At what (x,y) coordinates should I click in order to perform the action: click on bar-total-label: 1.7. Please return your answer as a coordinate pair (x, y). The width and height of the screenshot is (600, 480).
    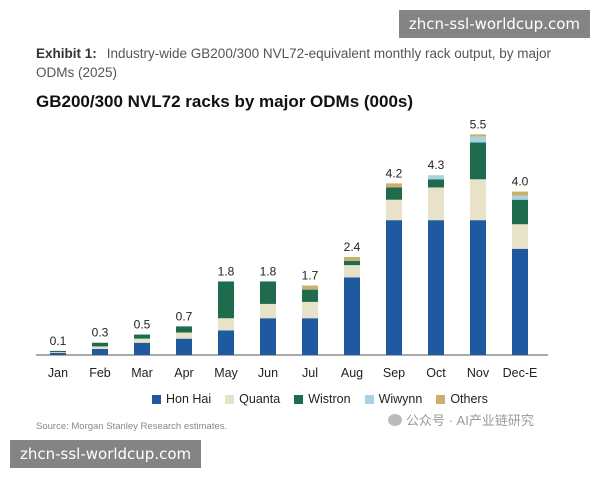
    Looking at the image, I should click on (310, 276).